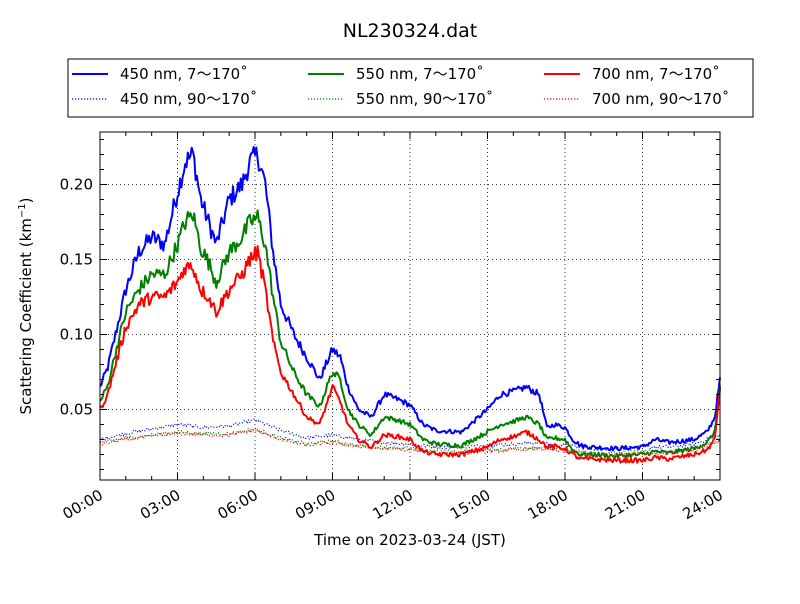 This screenshot has width=800, height=604. Describe the element at coordinates (76, 185) in the screenshot. I see `y-tick-label: 0.20` at that location.